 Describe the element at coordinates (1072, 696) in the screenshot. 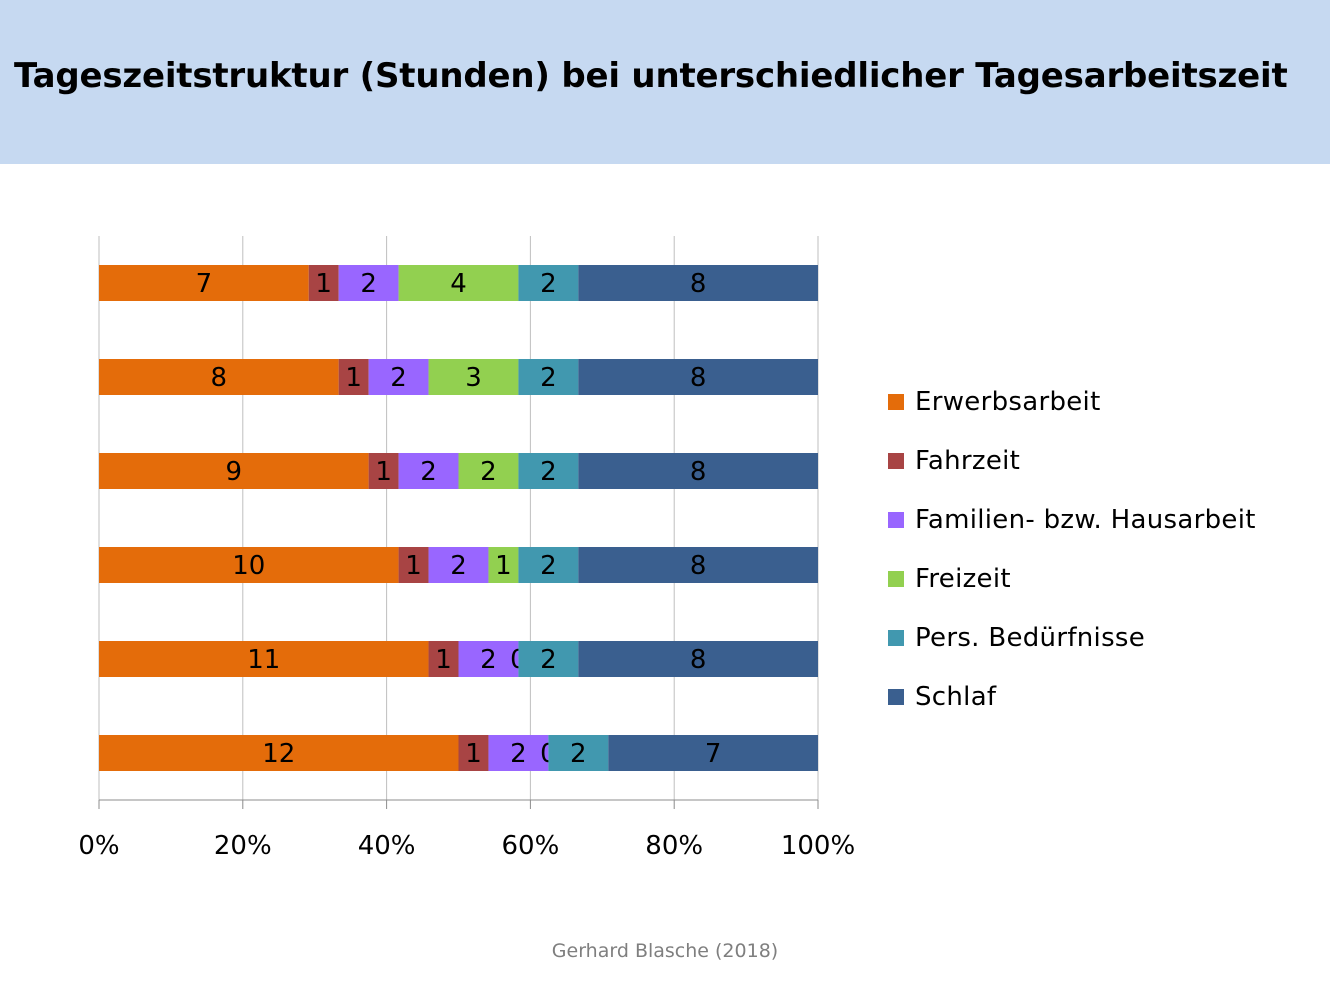

I see `legend-item: Schlaf` at that location.